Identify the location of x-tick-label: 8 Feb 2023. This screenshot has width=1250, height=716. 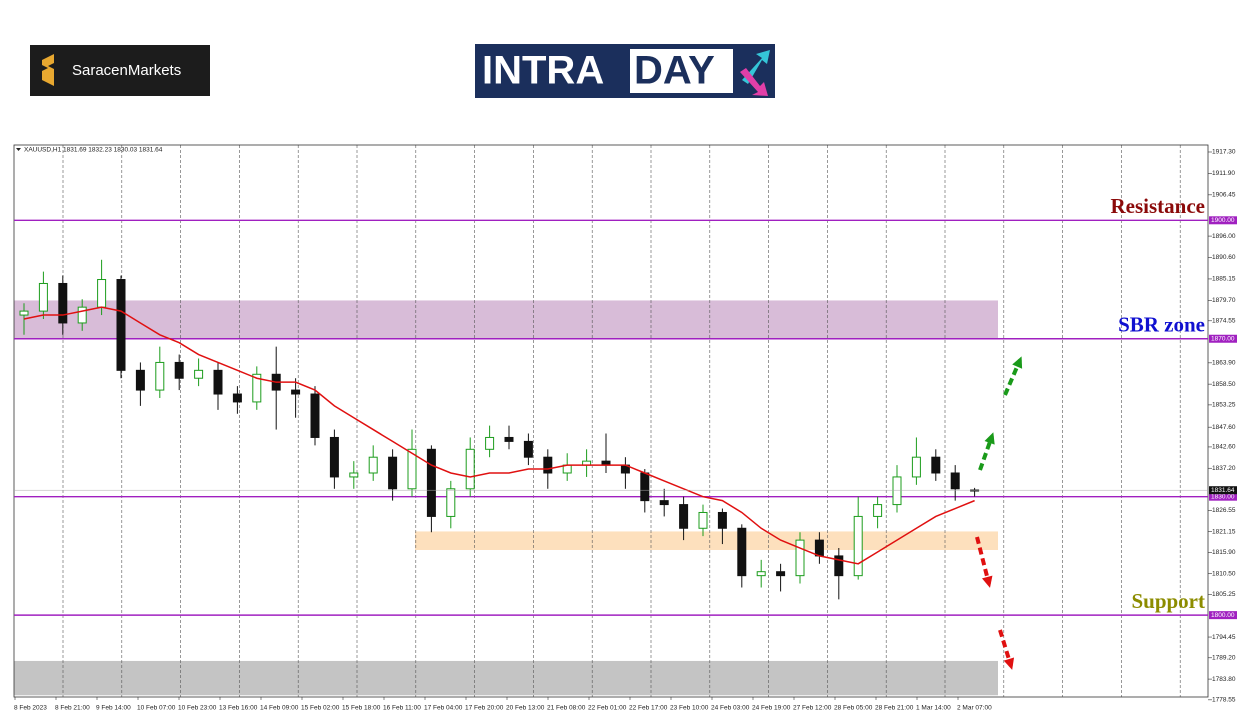
(30, 708).